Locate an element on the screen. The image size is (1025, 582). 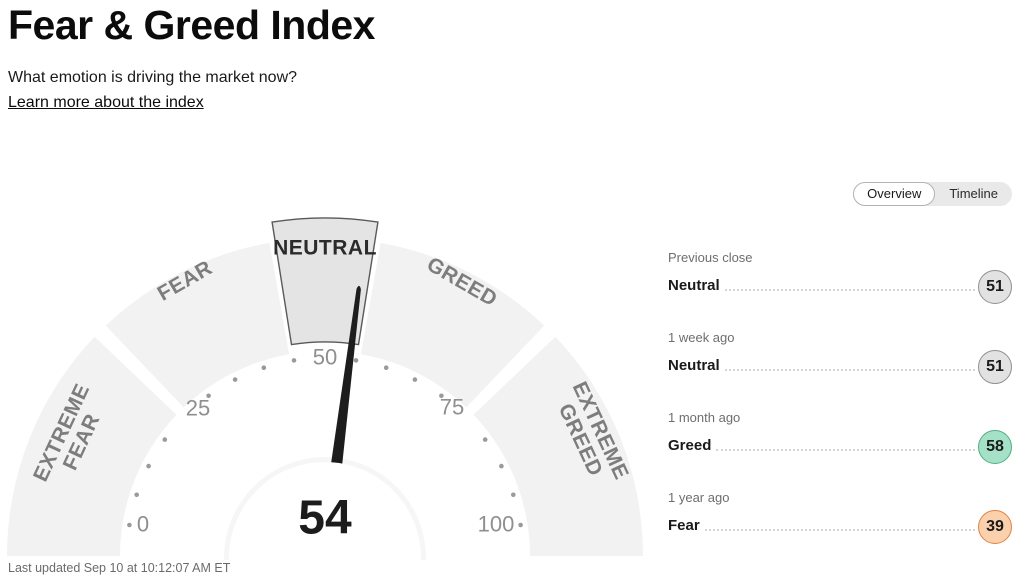
gauge-segment-extreme-greed is located at coordinates (558, 446).